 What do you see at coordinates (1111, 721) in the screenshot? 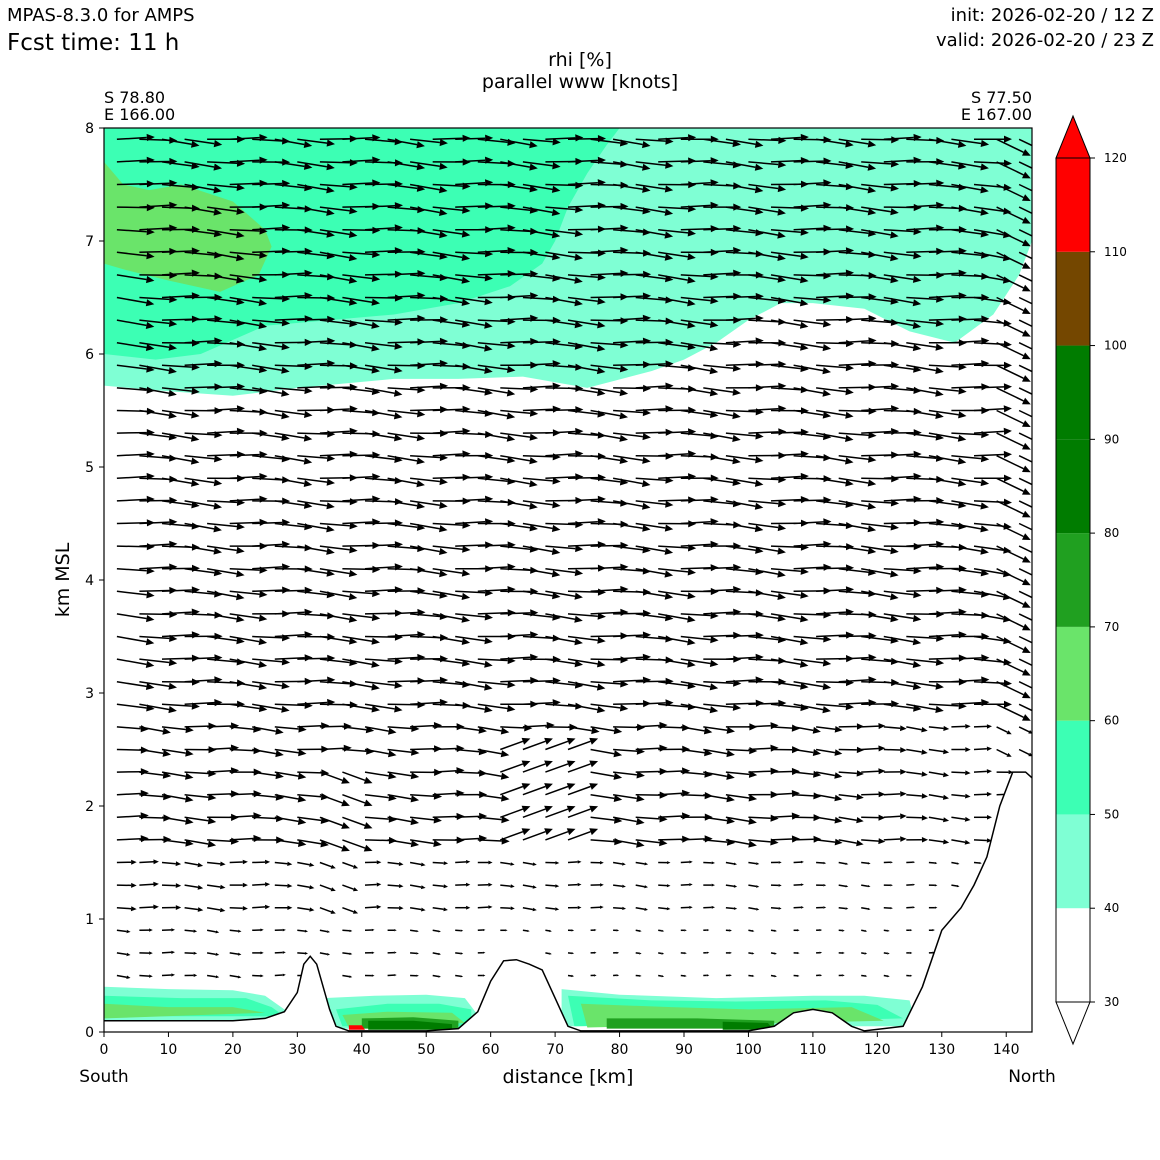
I see `colorbar-tick-label: 60` at bounding box center [1111, 721].